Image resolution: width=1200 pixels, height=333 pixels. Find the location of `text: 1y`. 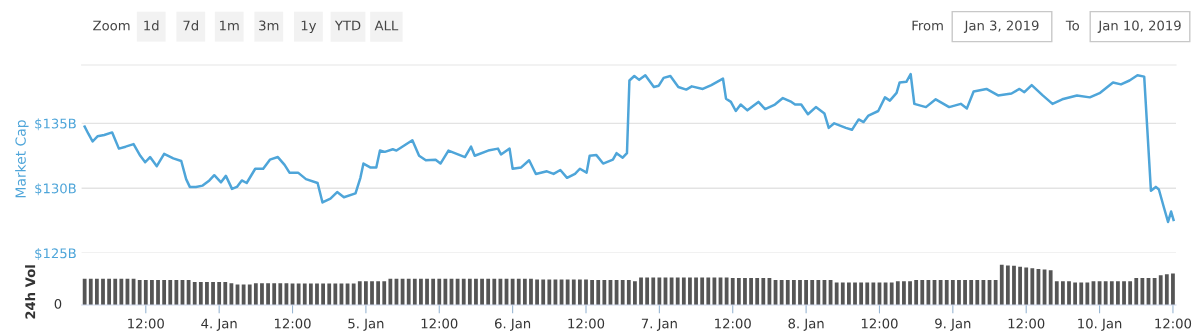

text: 1y is located at coordinates (309, 27).